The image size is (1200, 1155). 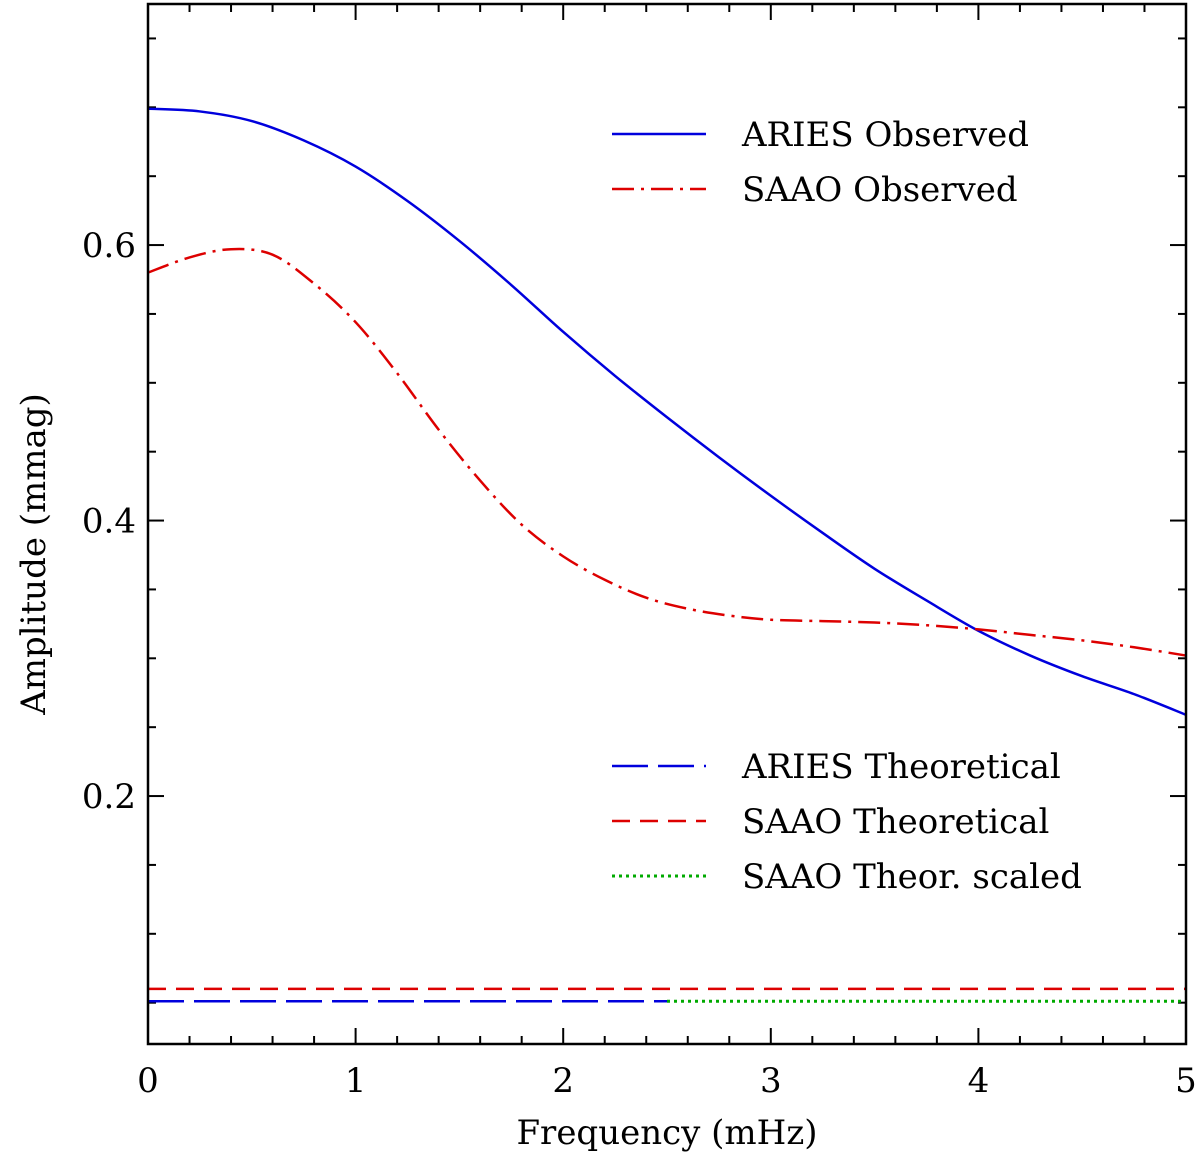 What do you see at coordinates (880, 190) in the screenshot?
I see `legend-label-saao-observed: SAAO Observed` at bounding box center [880, 190].